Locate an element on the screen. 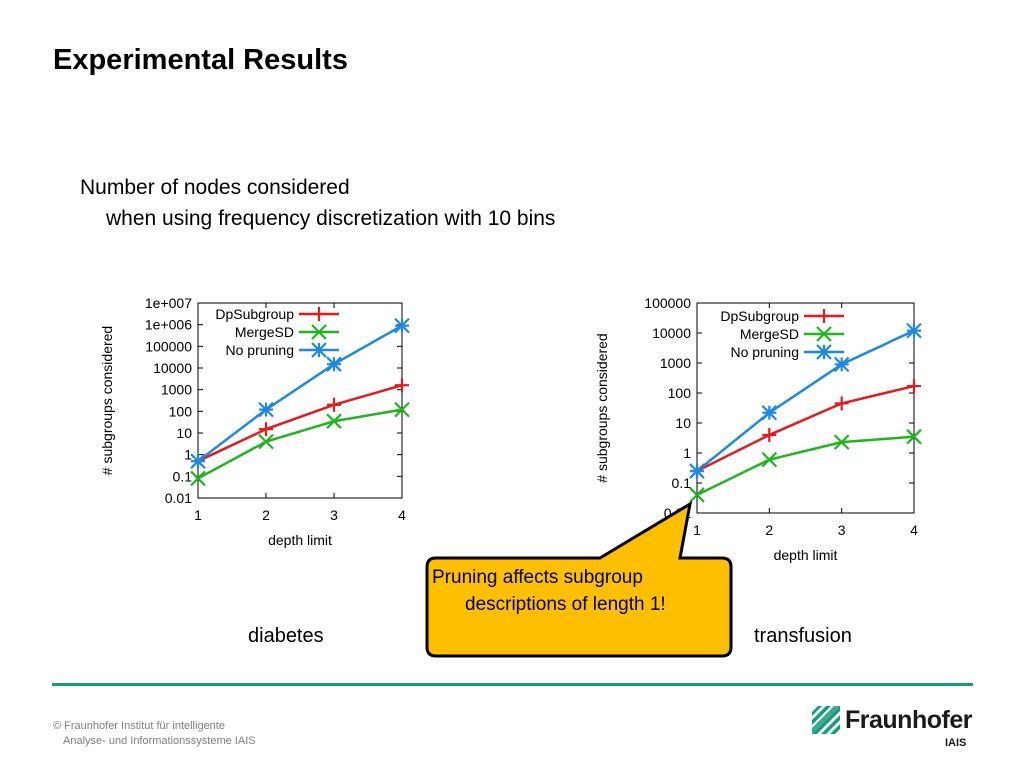 The width and height of the screenshot is (1024, 768). y-tick-label: 1e+006 is located at coordinates (168, 325).